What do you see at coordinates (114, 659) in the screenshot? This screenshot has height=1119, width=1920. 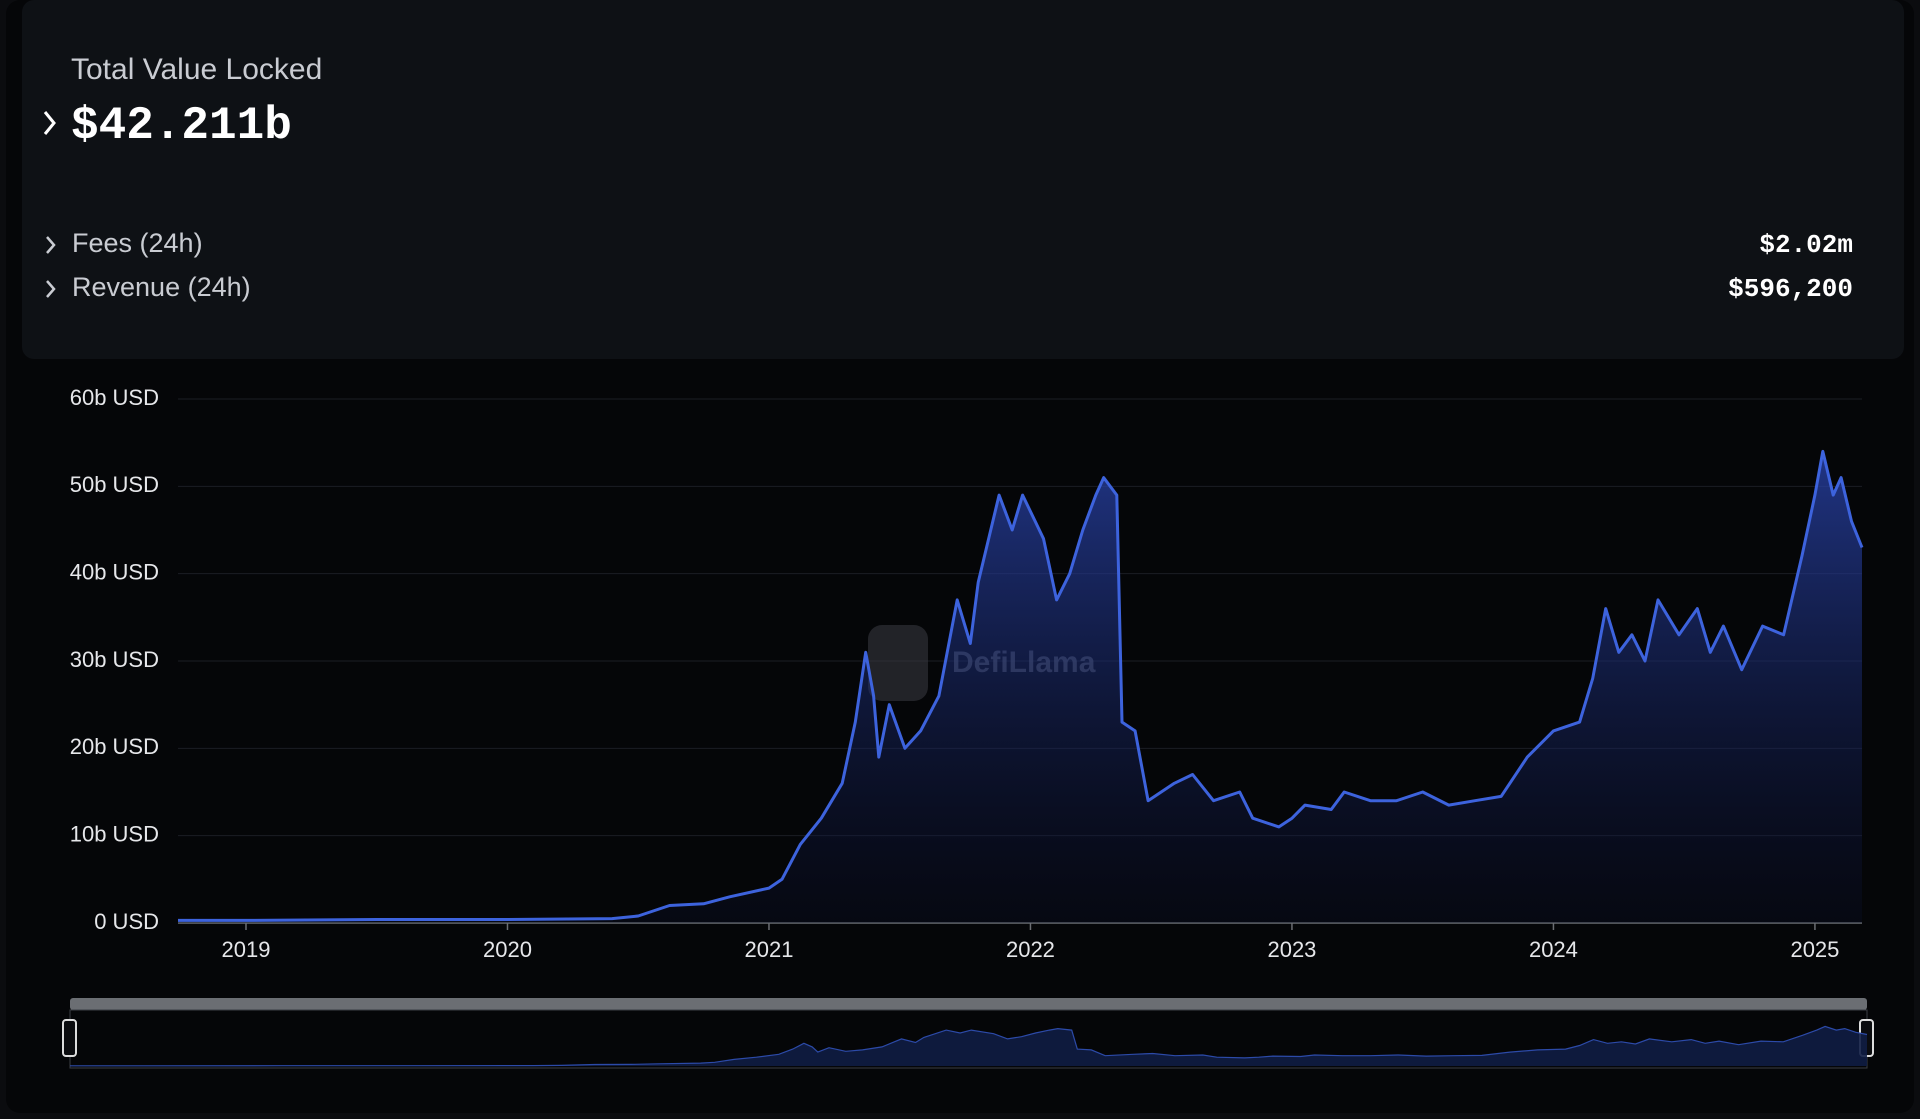 I see `y-tick-label: 30b USD` at bounding box center [114, 659].